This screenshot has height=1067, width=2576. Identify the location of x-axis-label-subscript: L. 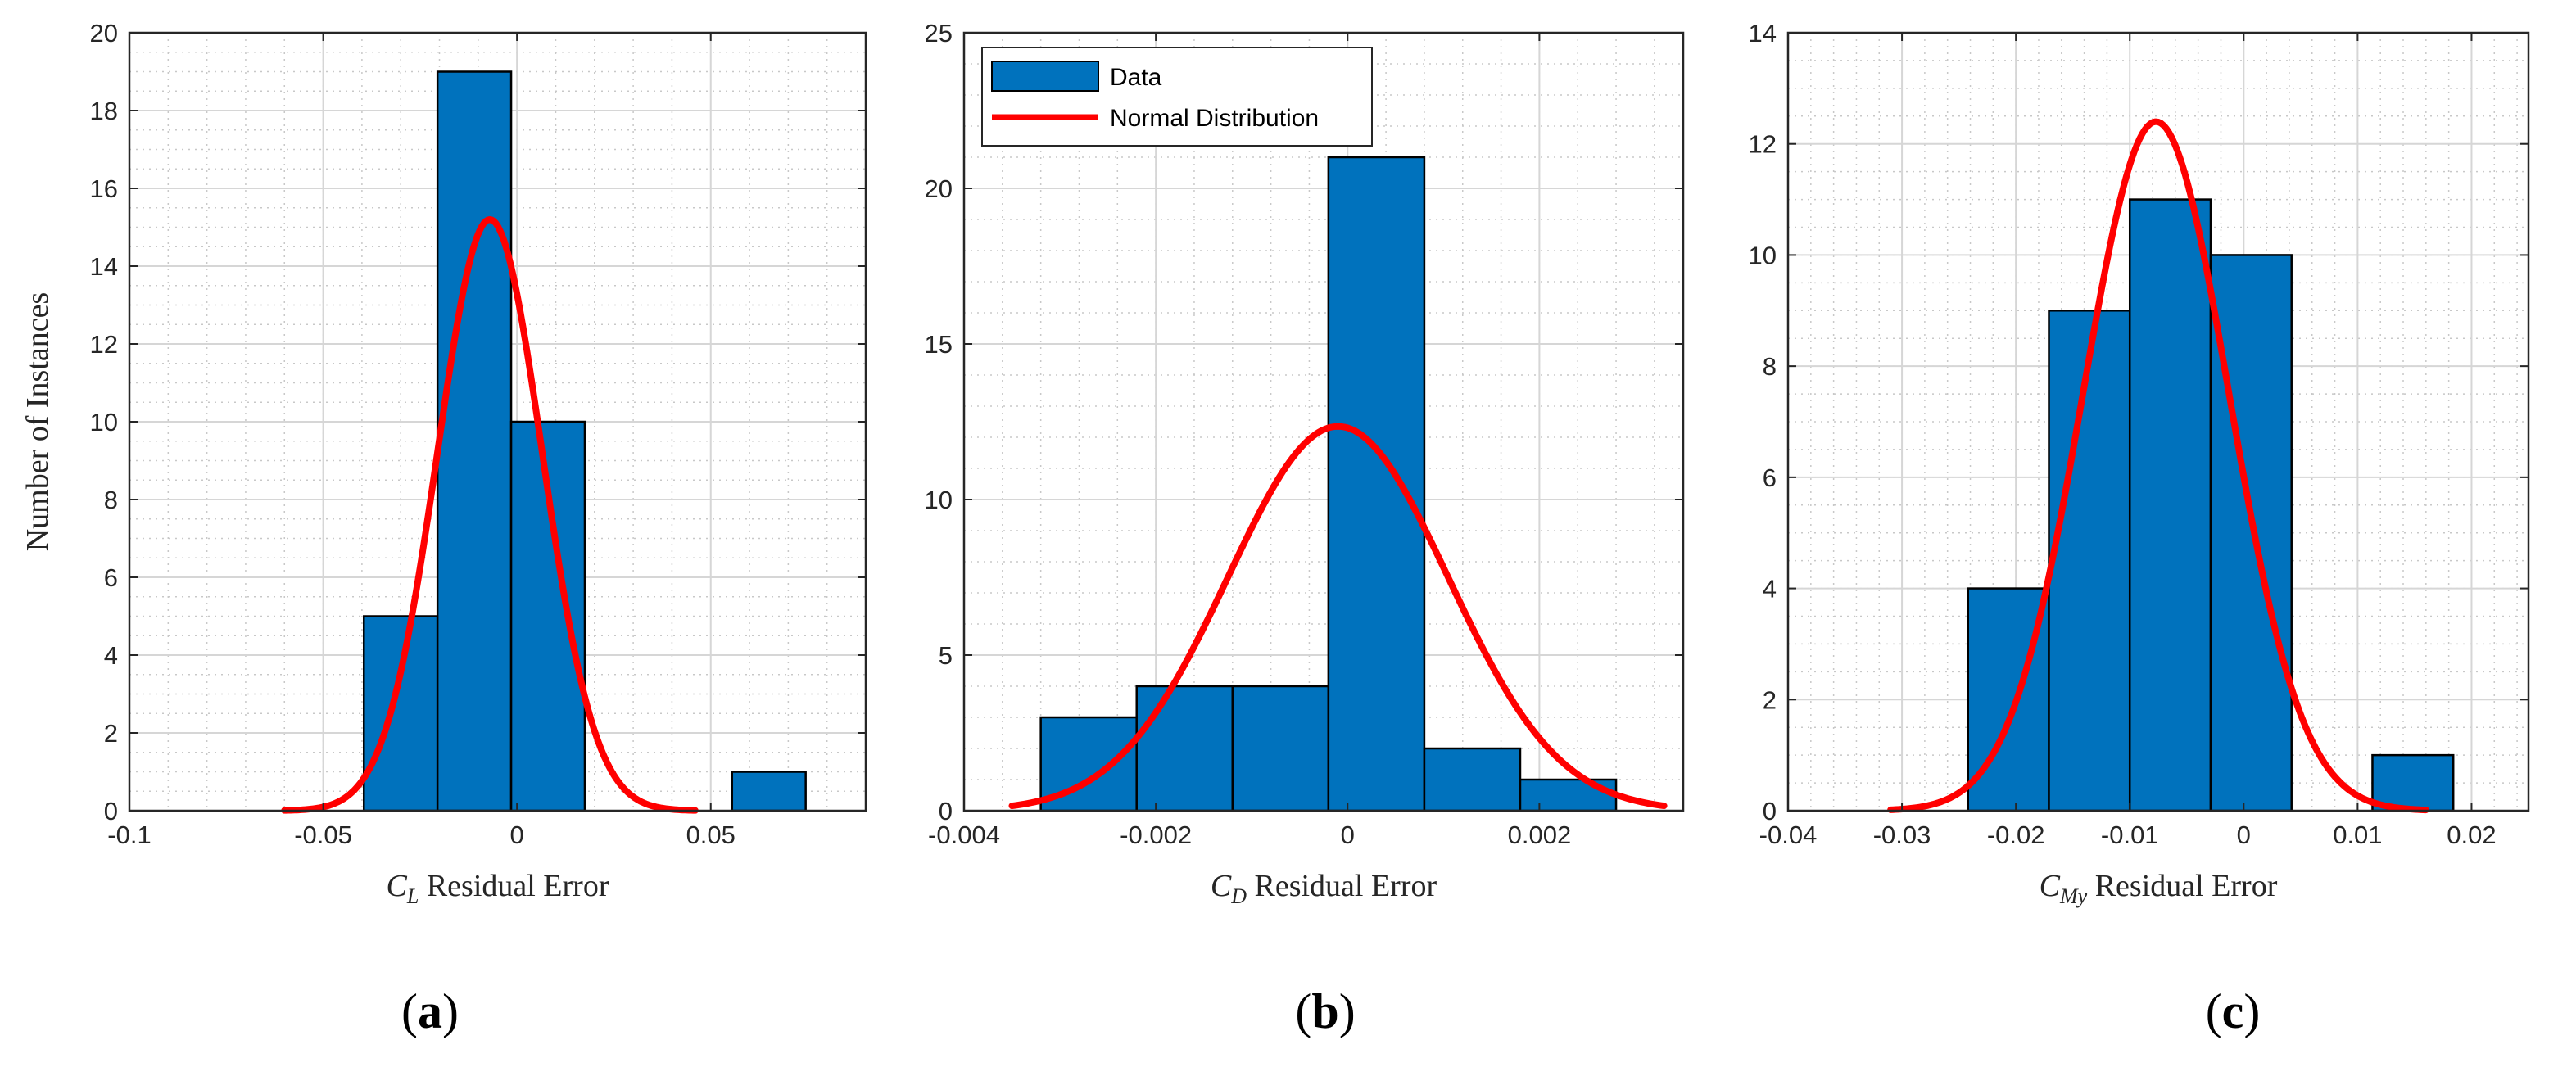
(412, 896).